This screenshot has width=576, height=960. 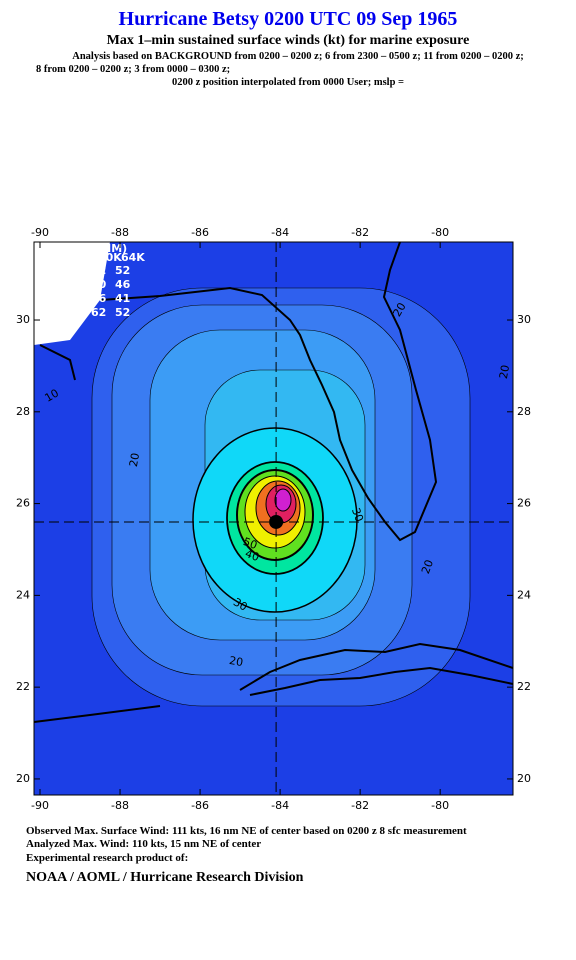 I want to click on wind-table-cell: 79, so click(x=73, y=312).